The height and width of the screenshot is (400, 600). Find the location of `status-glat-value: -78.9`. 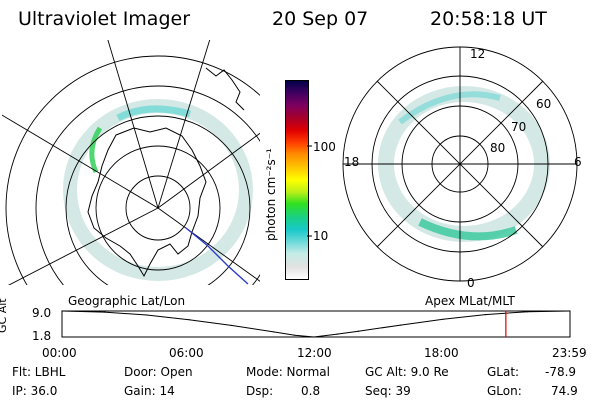

status-glat-value: -78.9 is located at coordinates (561, 372).